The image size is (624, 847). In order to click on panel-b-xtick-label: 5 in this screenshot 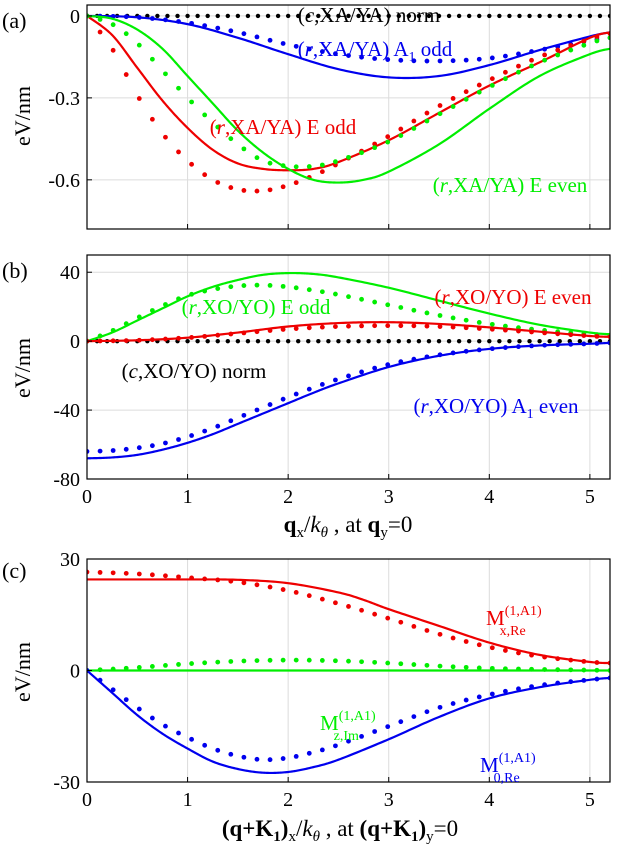, I will do `click(590, 497)`.